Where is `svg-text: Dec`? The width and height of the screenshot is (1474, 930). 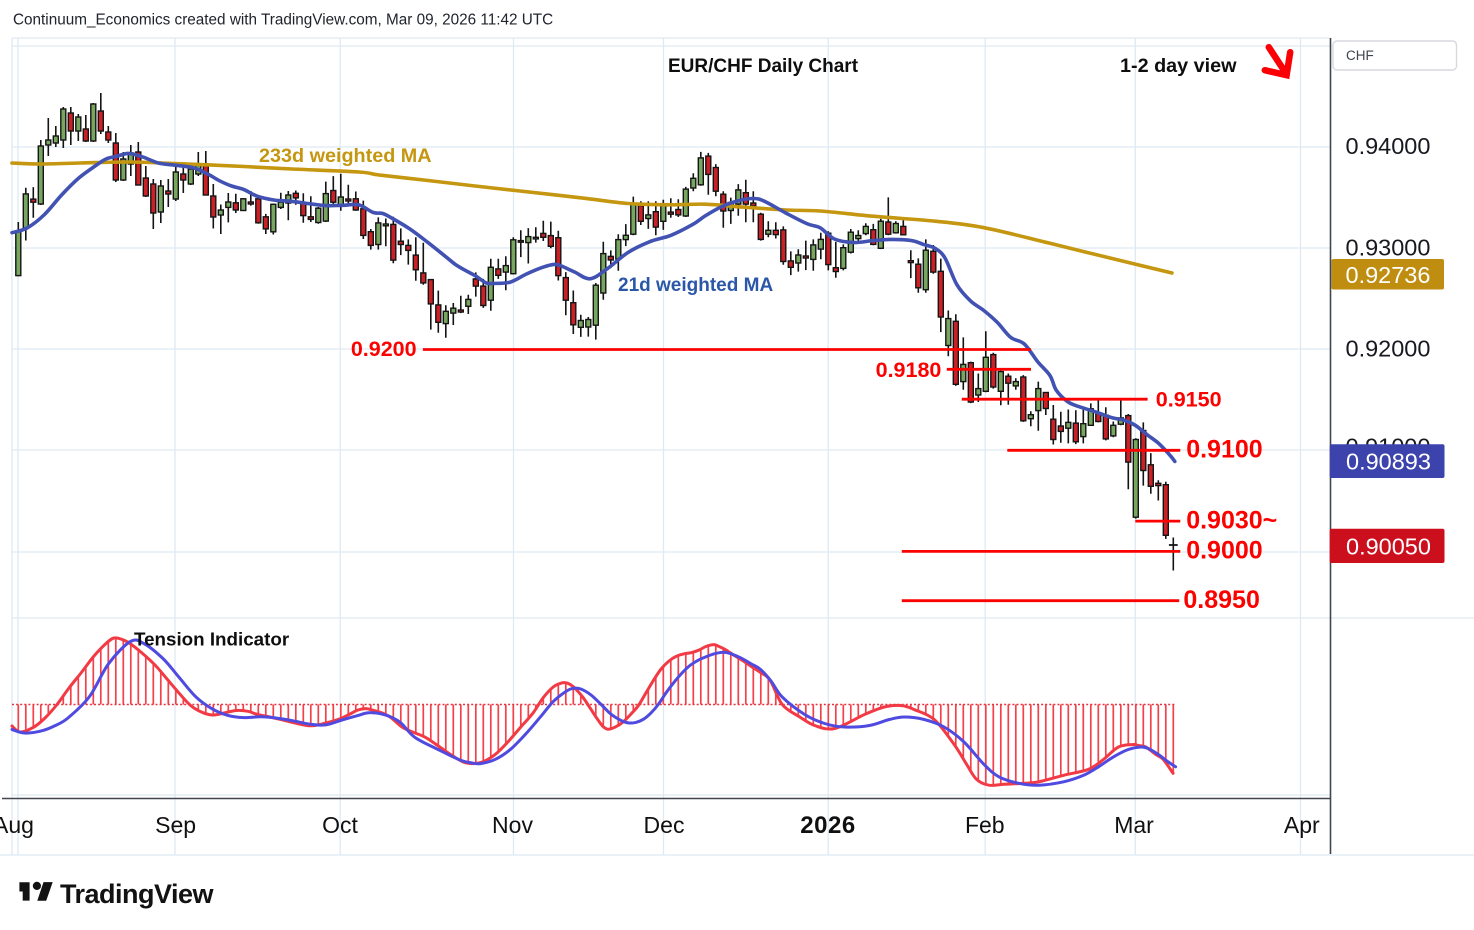
svg-text: Dec is located at coordinates (664, 825).